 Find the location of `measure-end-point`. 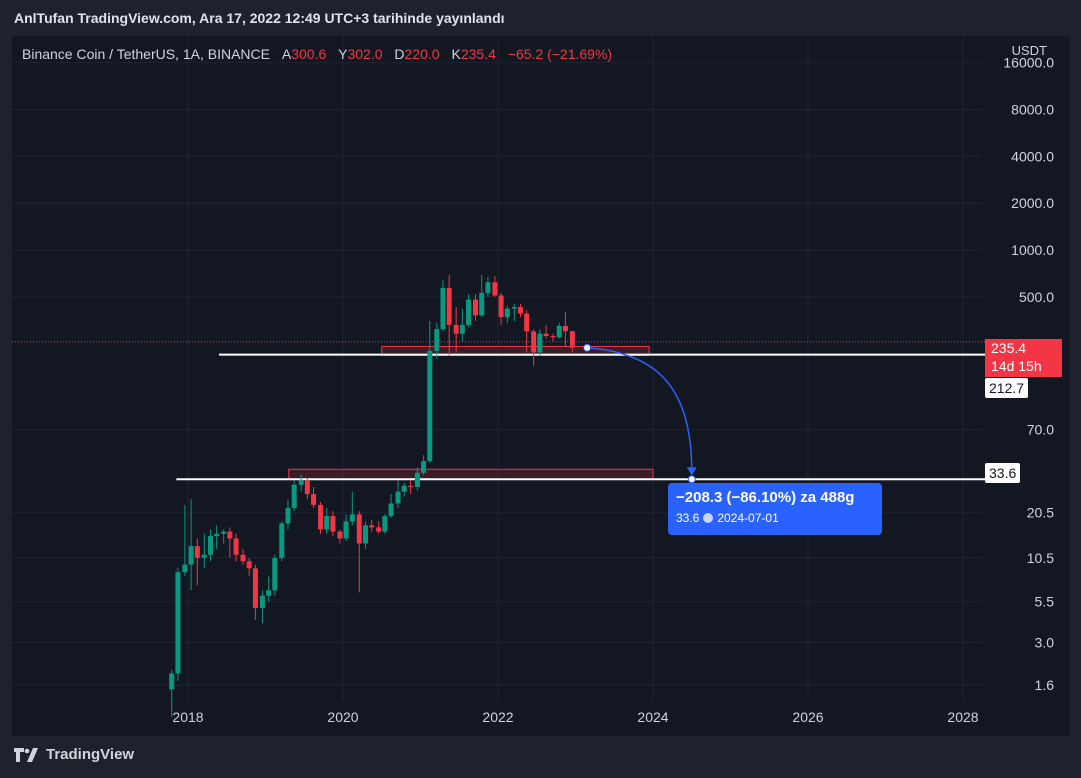

measure-end-point is located at coordinates (691, 479).